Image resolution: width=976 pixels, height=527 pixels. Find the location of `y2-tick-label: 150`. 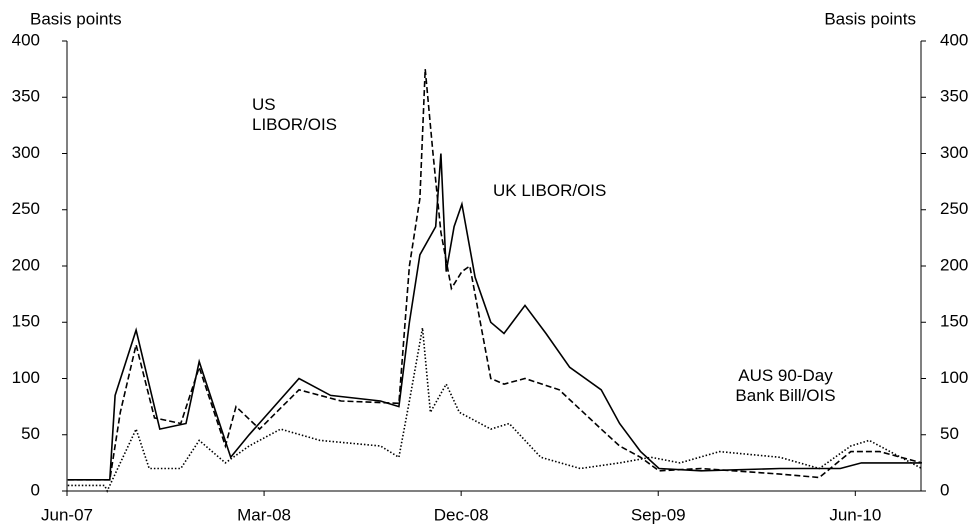

y2-tick-label: 150 is located at coordinates (954, 321).